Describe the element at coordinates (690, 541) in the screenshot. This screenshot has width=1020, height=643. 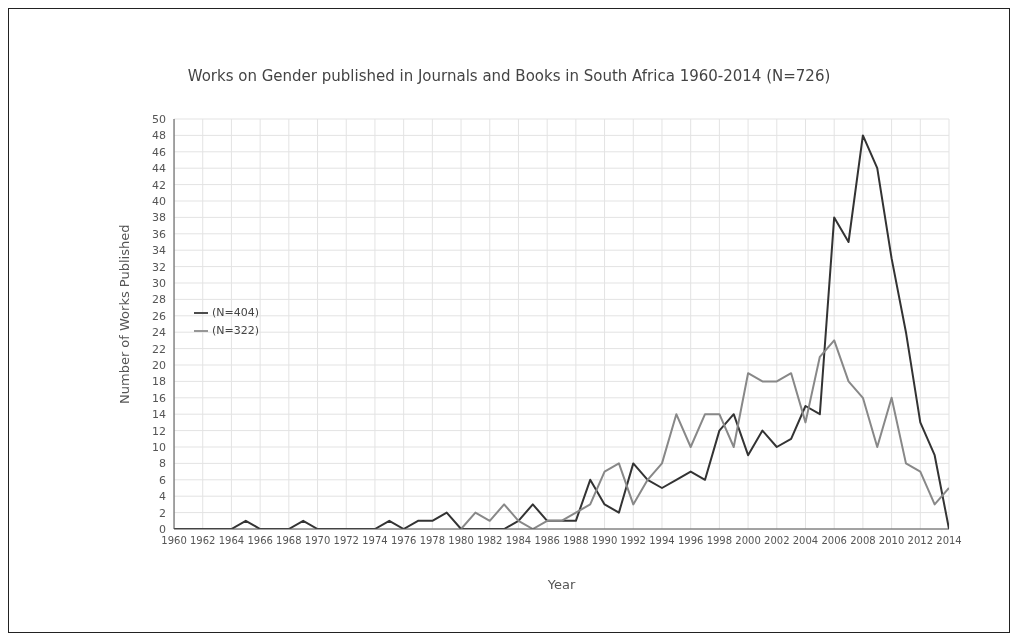
I see `x-tick-label: 1996` at that location.